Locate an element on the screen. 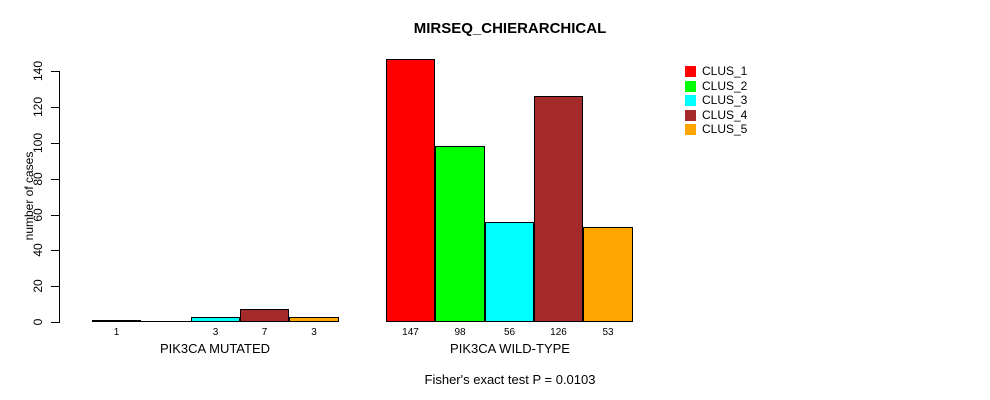 The width and height of the screenshot is (990, 400). legend-label: CLUS_2 is located at coordinates (725, 85).